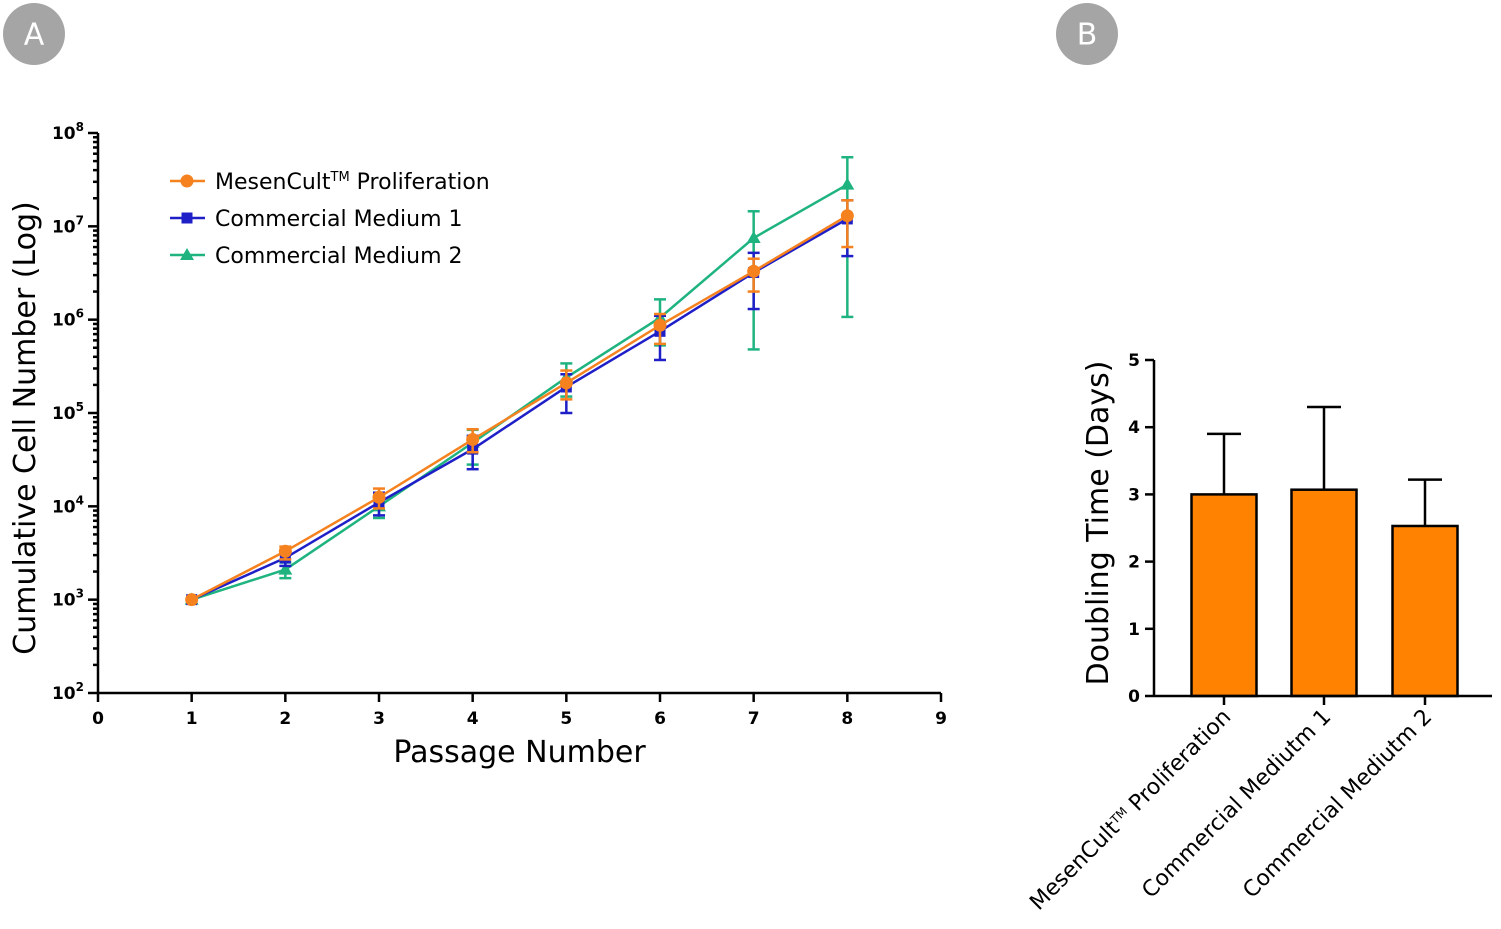  What do you see at coordinates (68, 692) in the screenshot?
I see `y-tick-label: 10²` at bounding box center [68, 692].